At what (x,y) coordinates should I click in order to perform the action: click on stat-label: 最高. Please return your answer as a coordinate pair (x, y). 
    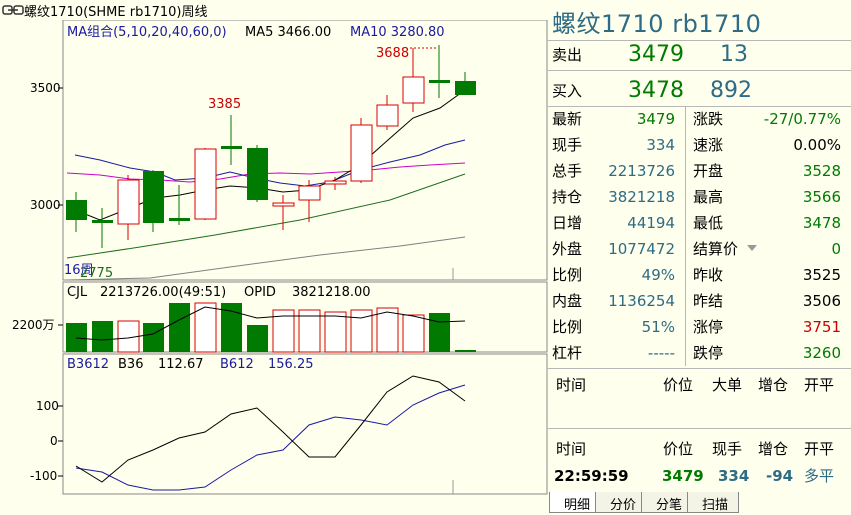
    Looking at the image, I should click on (708, 197).